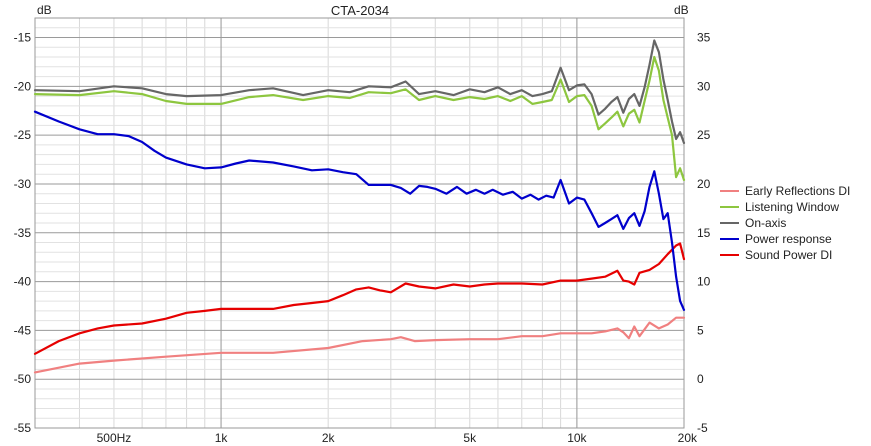 The width and height of the screenshot is (871, 446). What do you see at coordinates (44, 10) in the screenshot?
I see `left-axis-unit: dB` at bounding box center [44, 10].